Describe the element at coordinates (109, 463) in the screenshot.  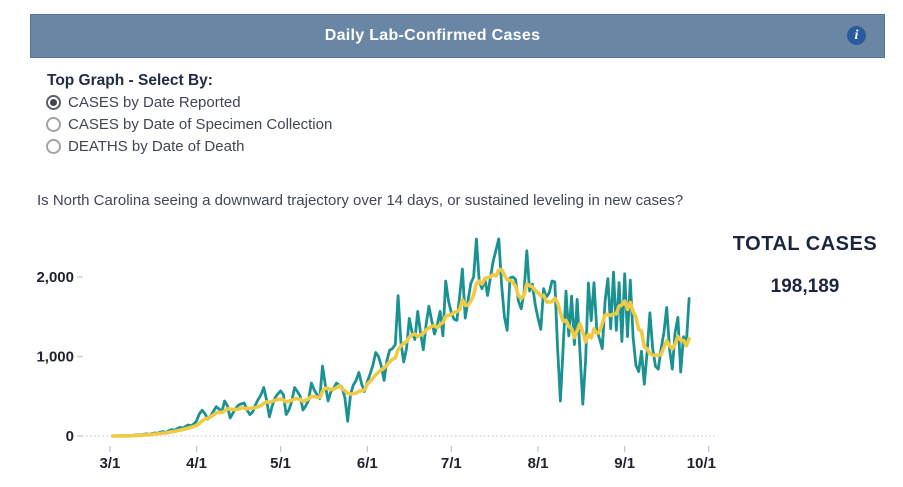
I see `svg-text: 3/1` at that location.